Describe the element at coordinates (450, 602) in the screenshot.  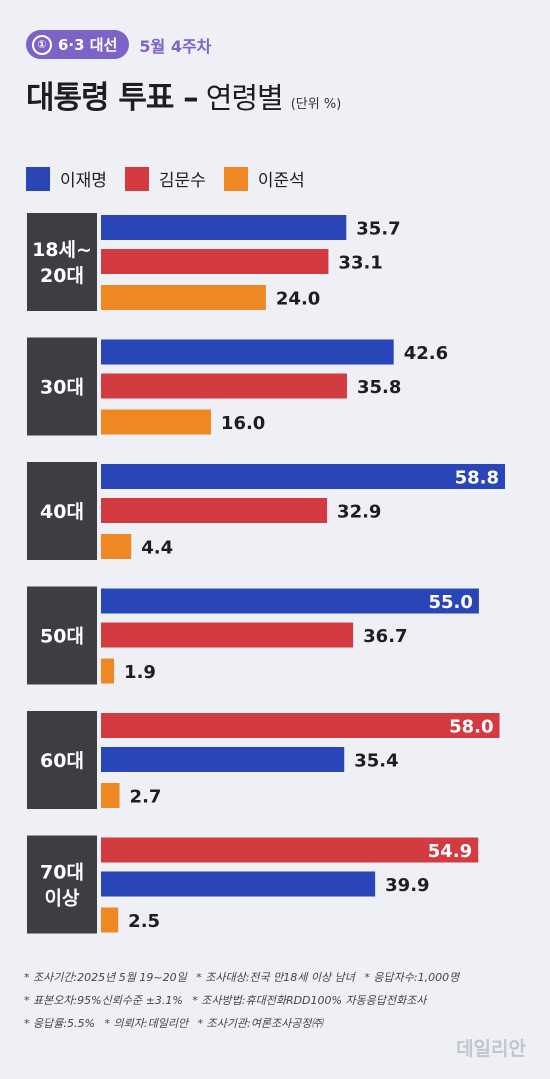
I see `data-label: 55.0` at that location.